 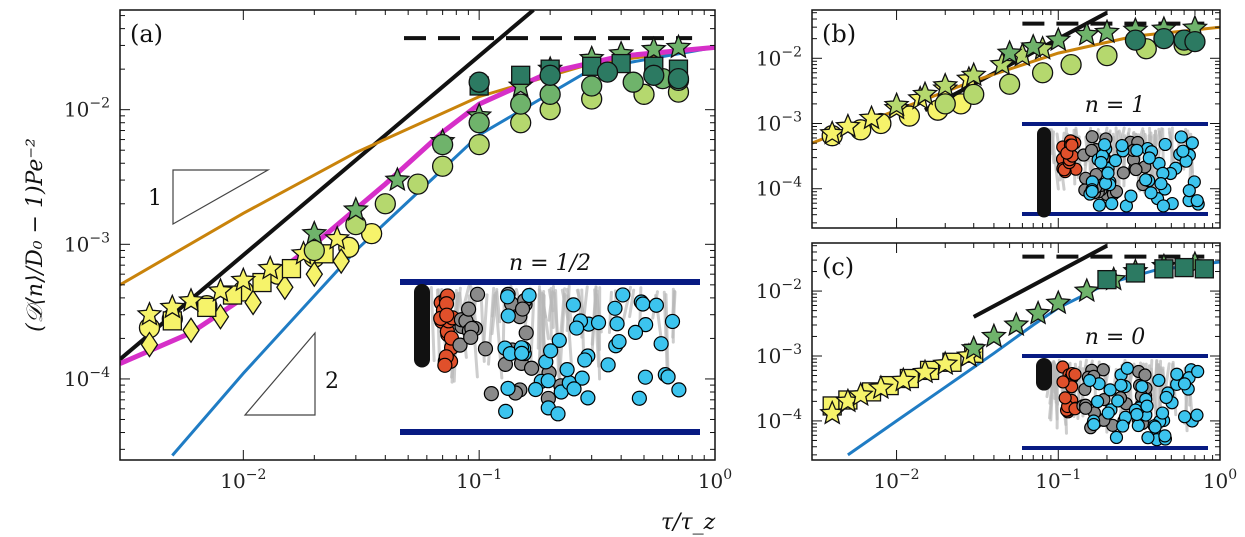 What do you see at coordinates (1115, 105) in the screenshot?
I see `inset-label: n = 1` at bounding box center [1115, 105].